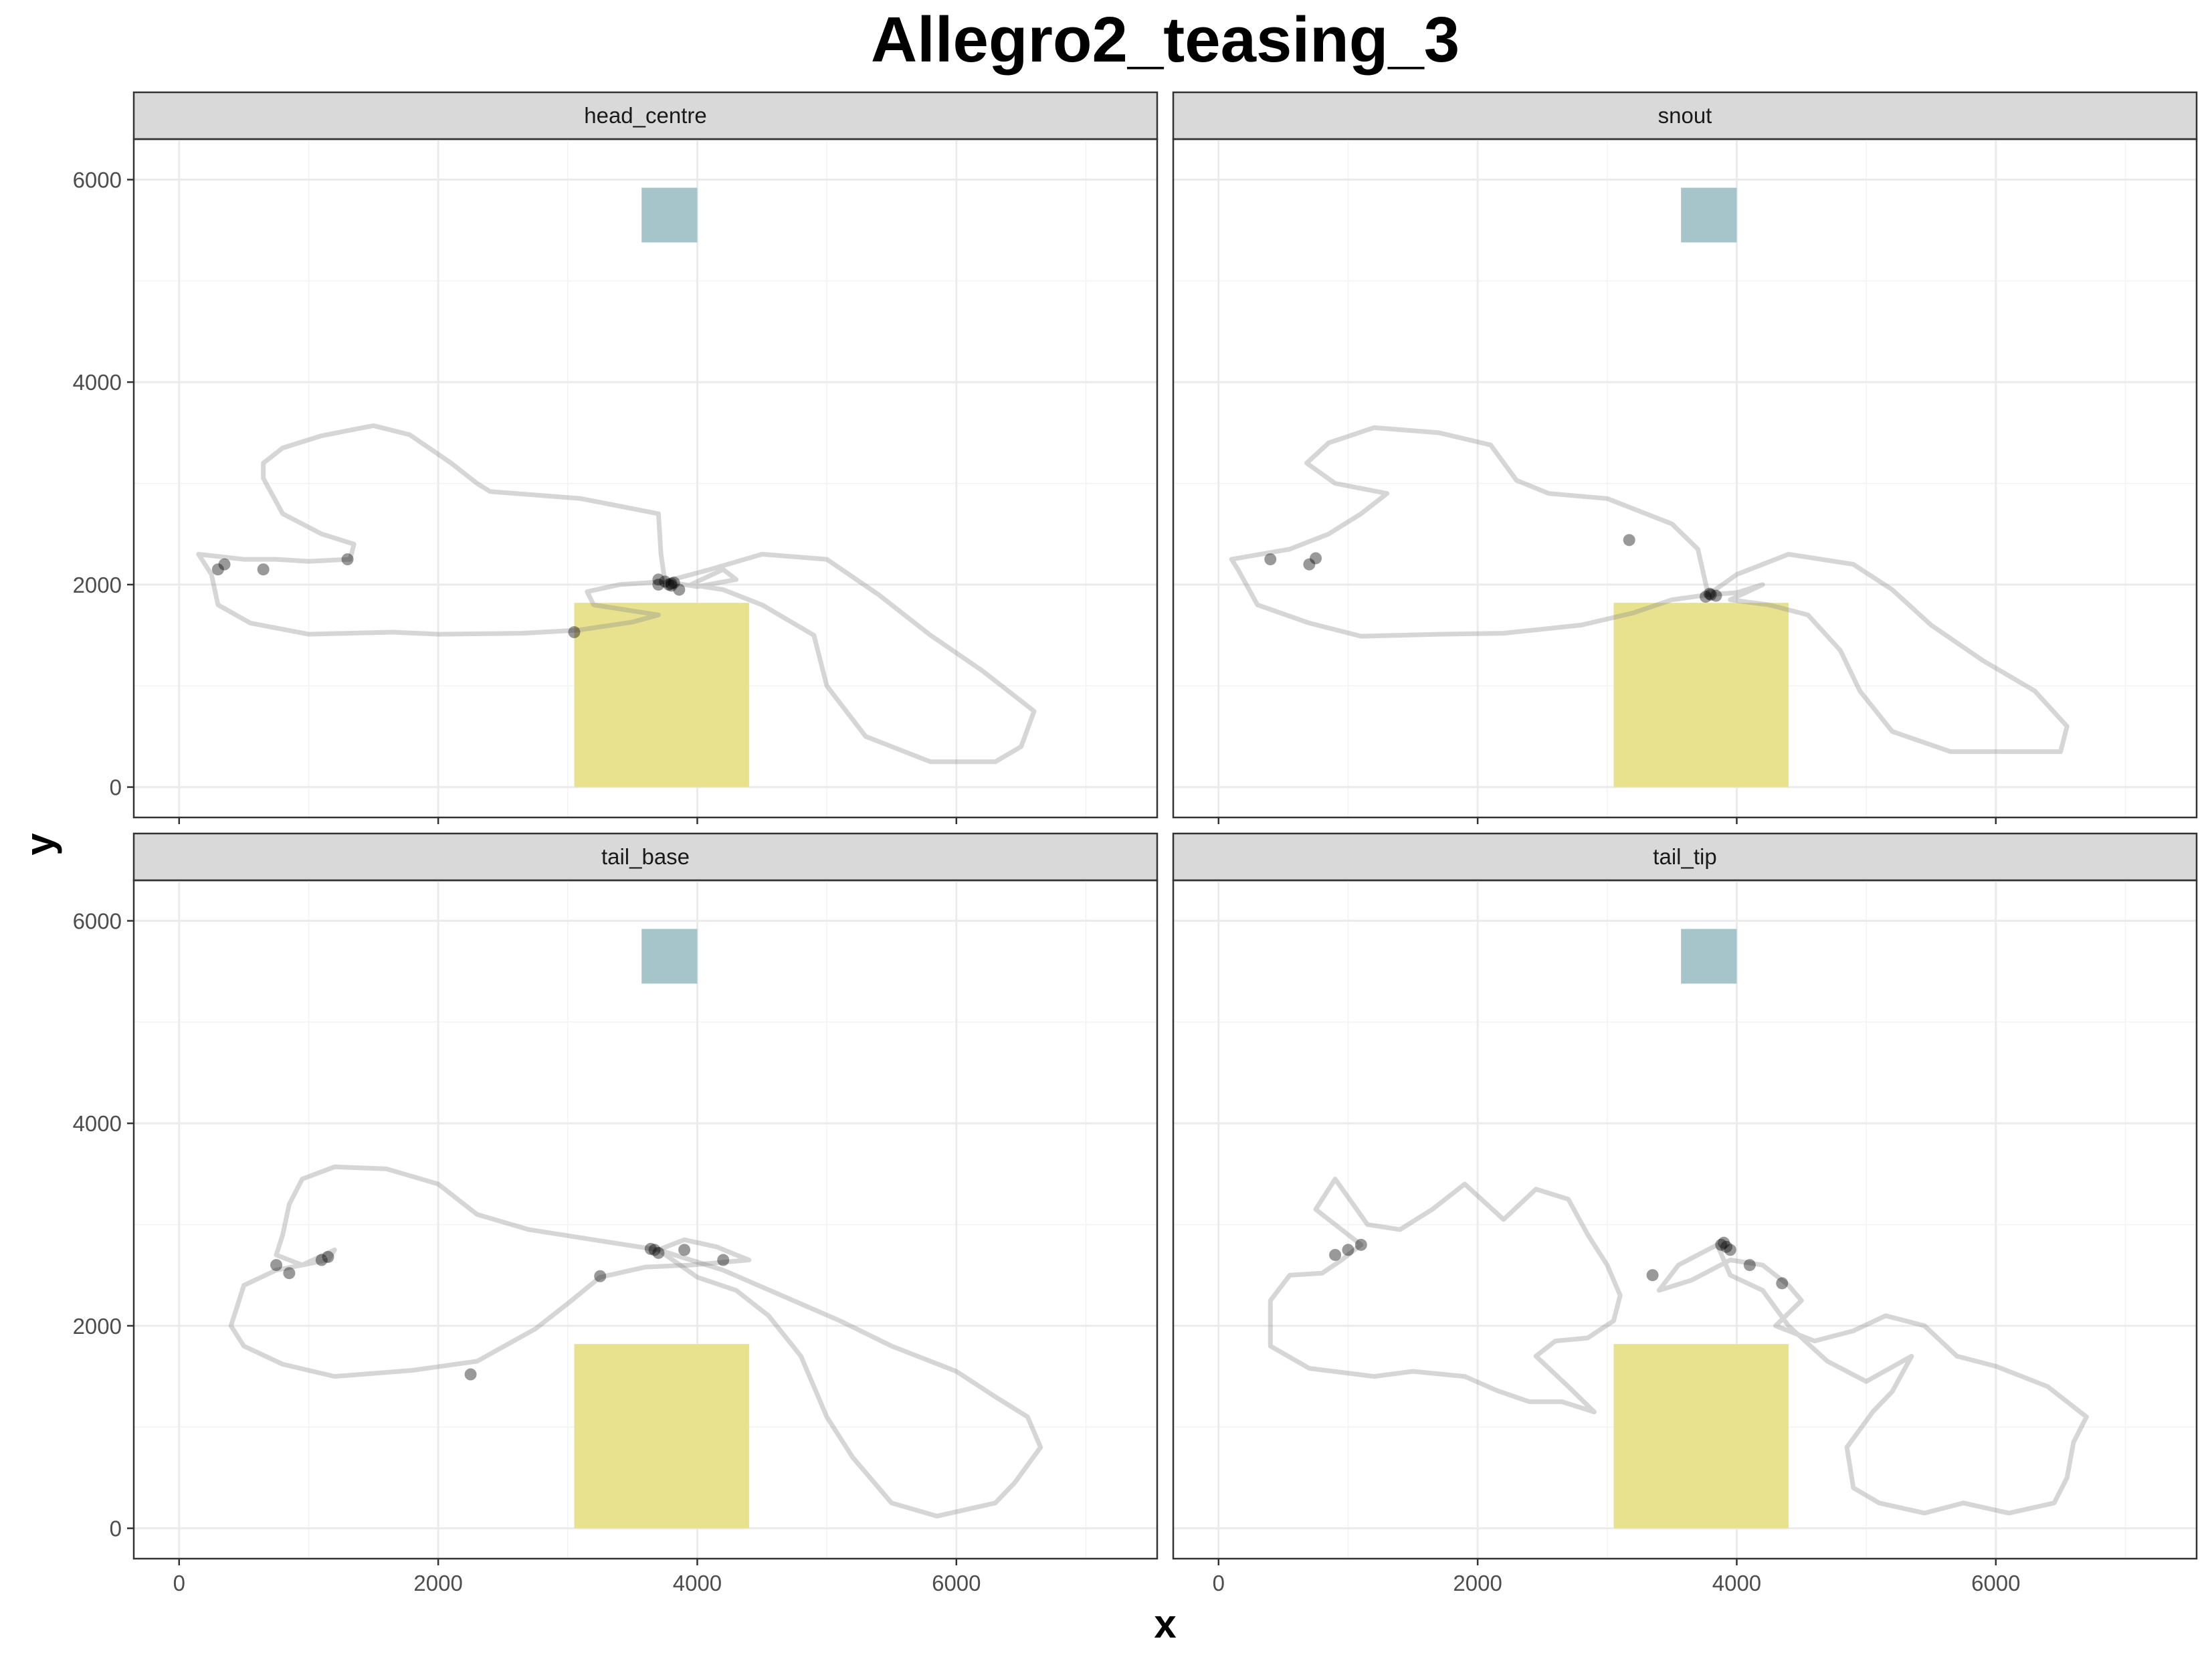 This screenshot has height=1659, width=2212. Describe the element at coordinates (645, 115) in the screenshot. I see `facet-strip-label: head_centre` at that location.